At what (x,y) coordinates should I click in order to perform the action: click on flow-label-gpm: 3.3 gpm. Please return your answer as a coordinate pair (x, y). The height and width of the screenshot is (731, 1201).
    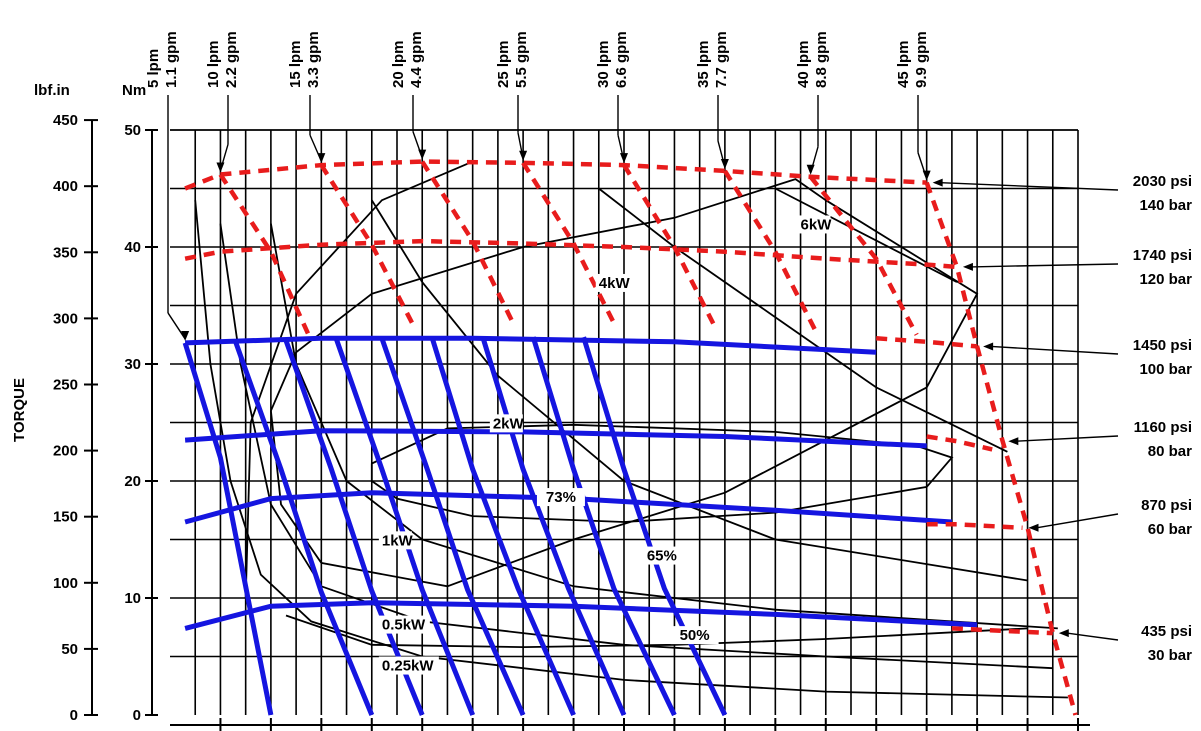
    Looking at the image, I should click on (313, 59).